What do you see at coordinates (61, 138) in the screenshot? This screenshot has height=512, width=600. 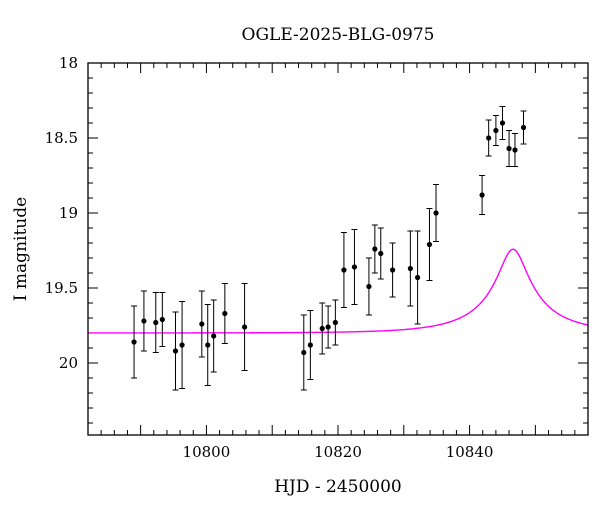 I see `y-tick-label: 18.5` at bounding box center [61, 138].